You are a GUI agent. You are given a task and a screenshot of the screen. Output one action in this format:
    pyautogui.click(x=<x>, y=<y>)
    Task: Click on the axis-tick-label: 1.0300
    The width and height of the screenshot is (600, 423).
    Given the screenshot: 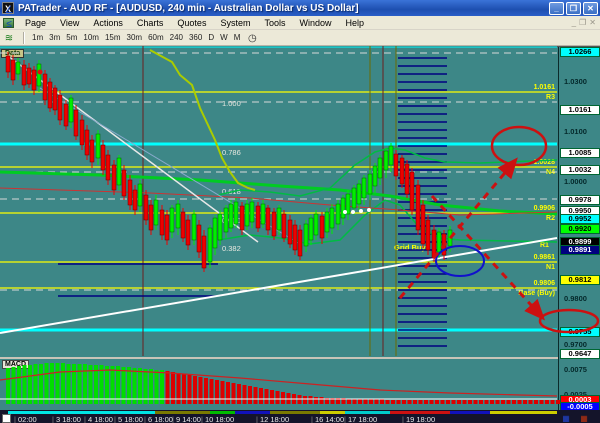 What is the action you would take?
    pyautogui.click(x=575, y=81)
    